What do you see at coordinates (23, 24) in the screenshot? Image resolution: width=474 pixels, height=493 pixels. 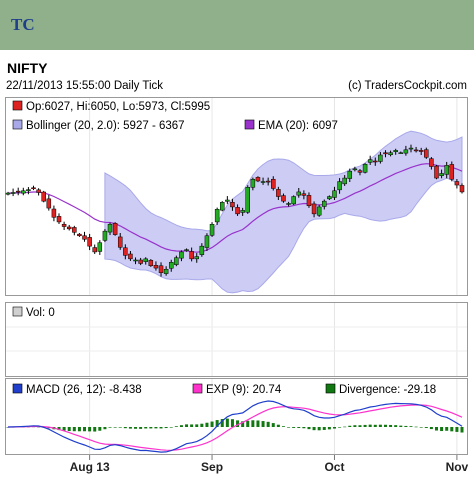 I see `brand-logo: TC` at bounding box center [23, 24].